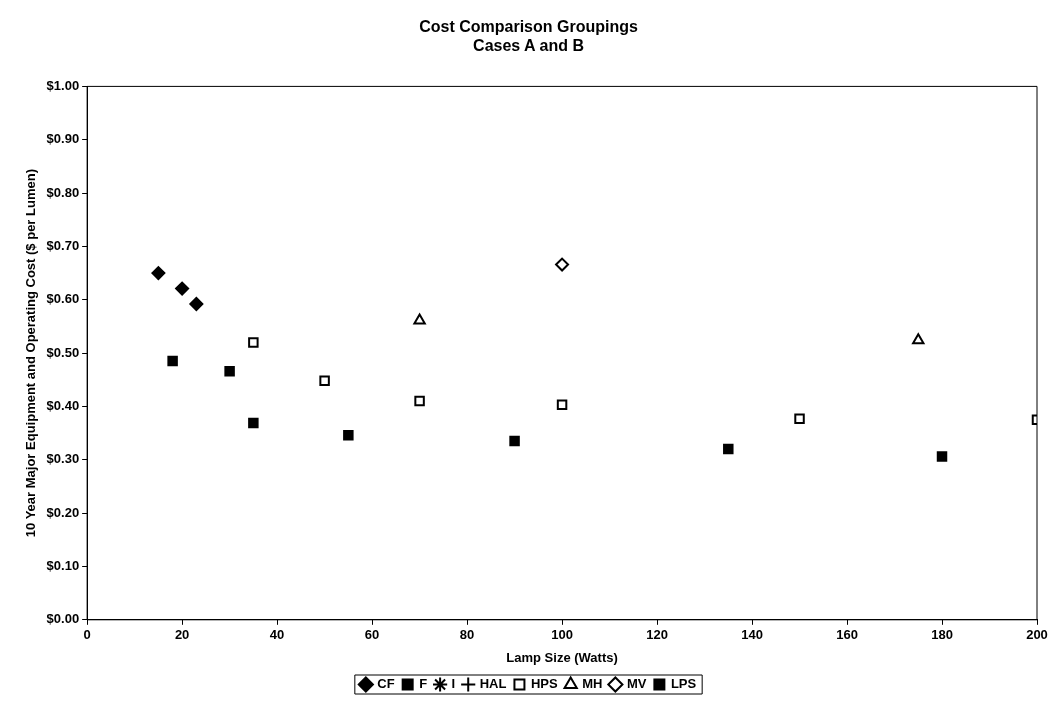 This screenshot has height=711, width=1057. I want to click on y-tick-label: $0.60, so click(63, 299).